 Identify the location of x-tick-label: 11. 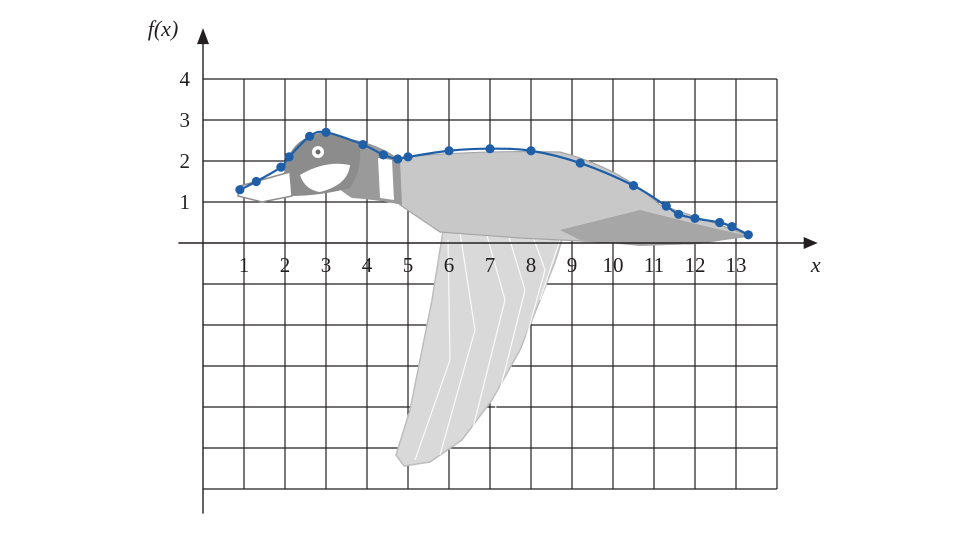
(654, 265).